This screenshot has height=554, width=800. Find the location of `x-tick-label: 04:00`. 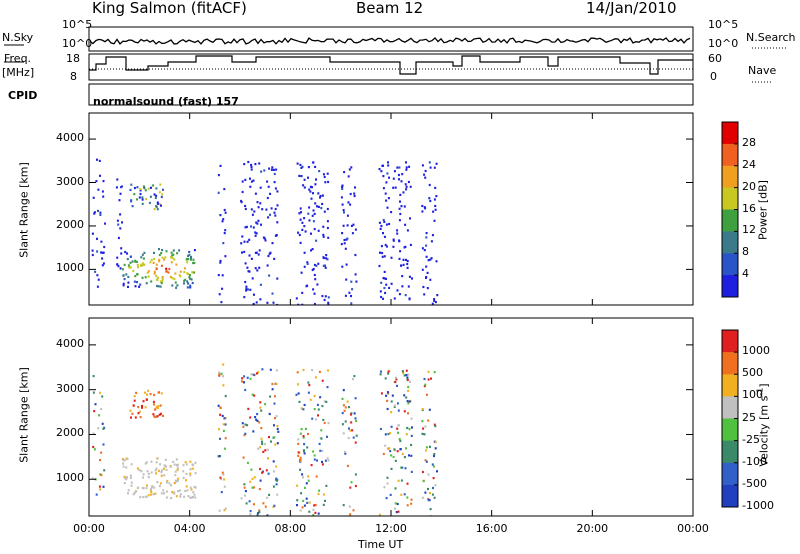

x-tick-label: 04:00 is located at coordinates (189, 528).